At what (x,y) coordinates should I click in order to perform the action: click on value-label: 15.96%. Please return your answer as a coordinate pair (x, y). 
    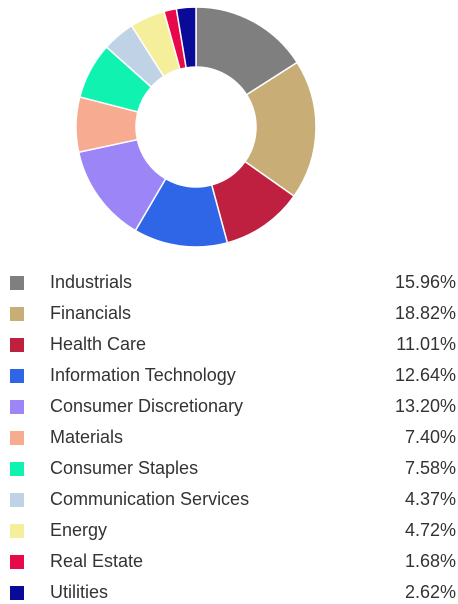
    Looking at the image, I should click on (425, 282).